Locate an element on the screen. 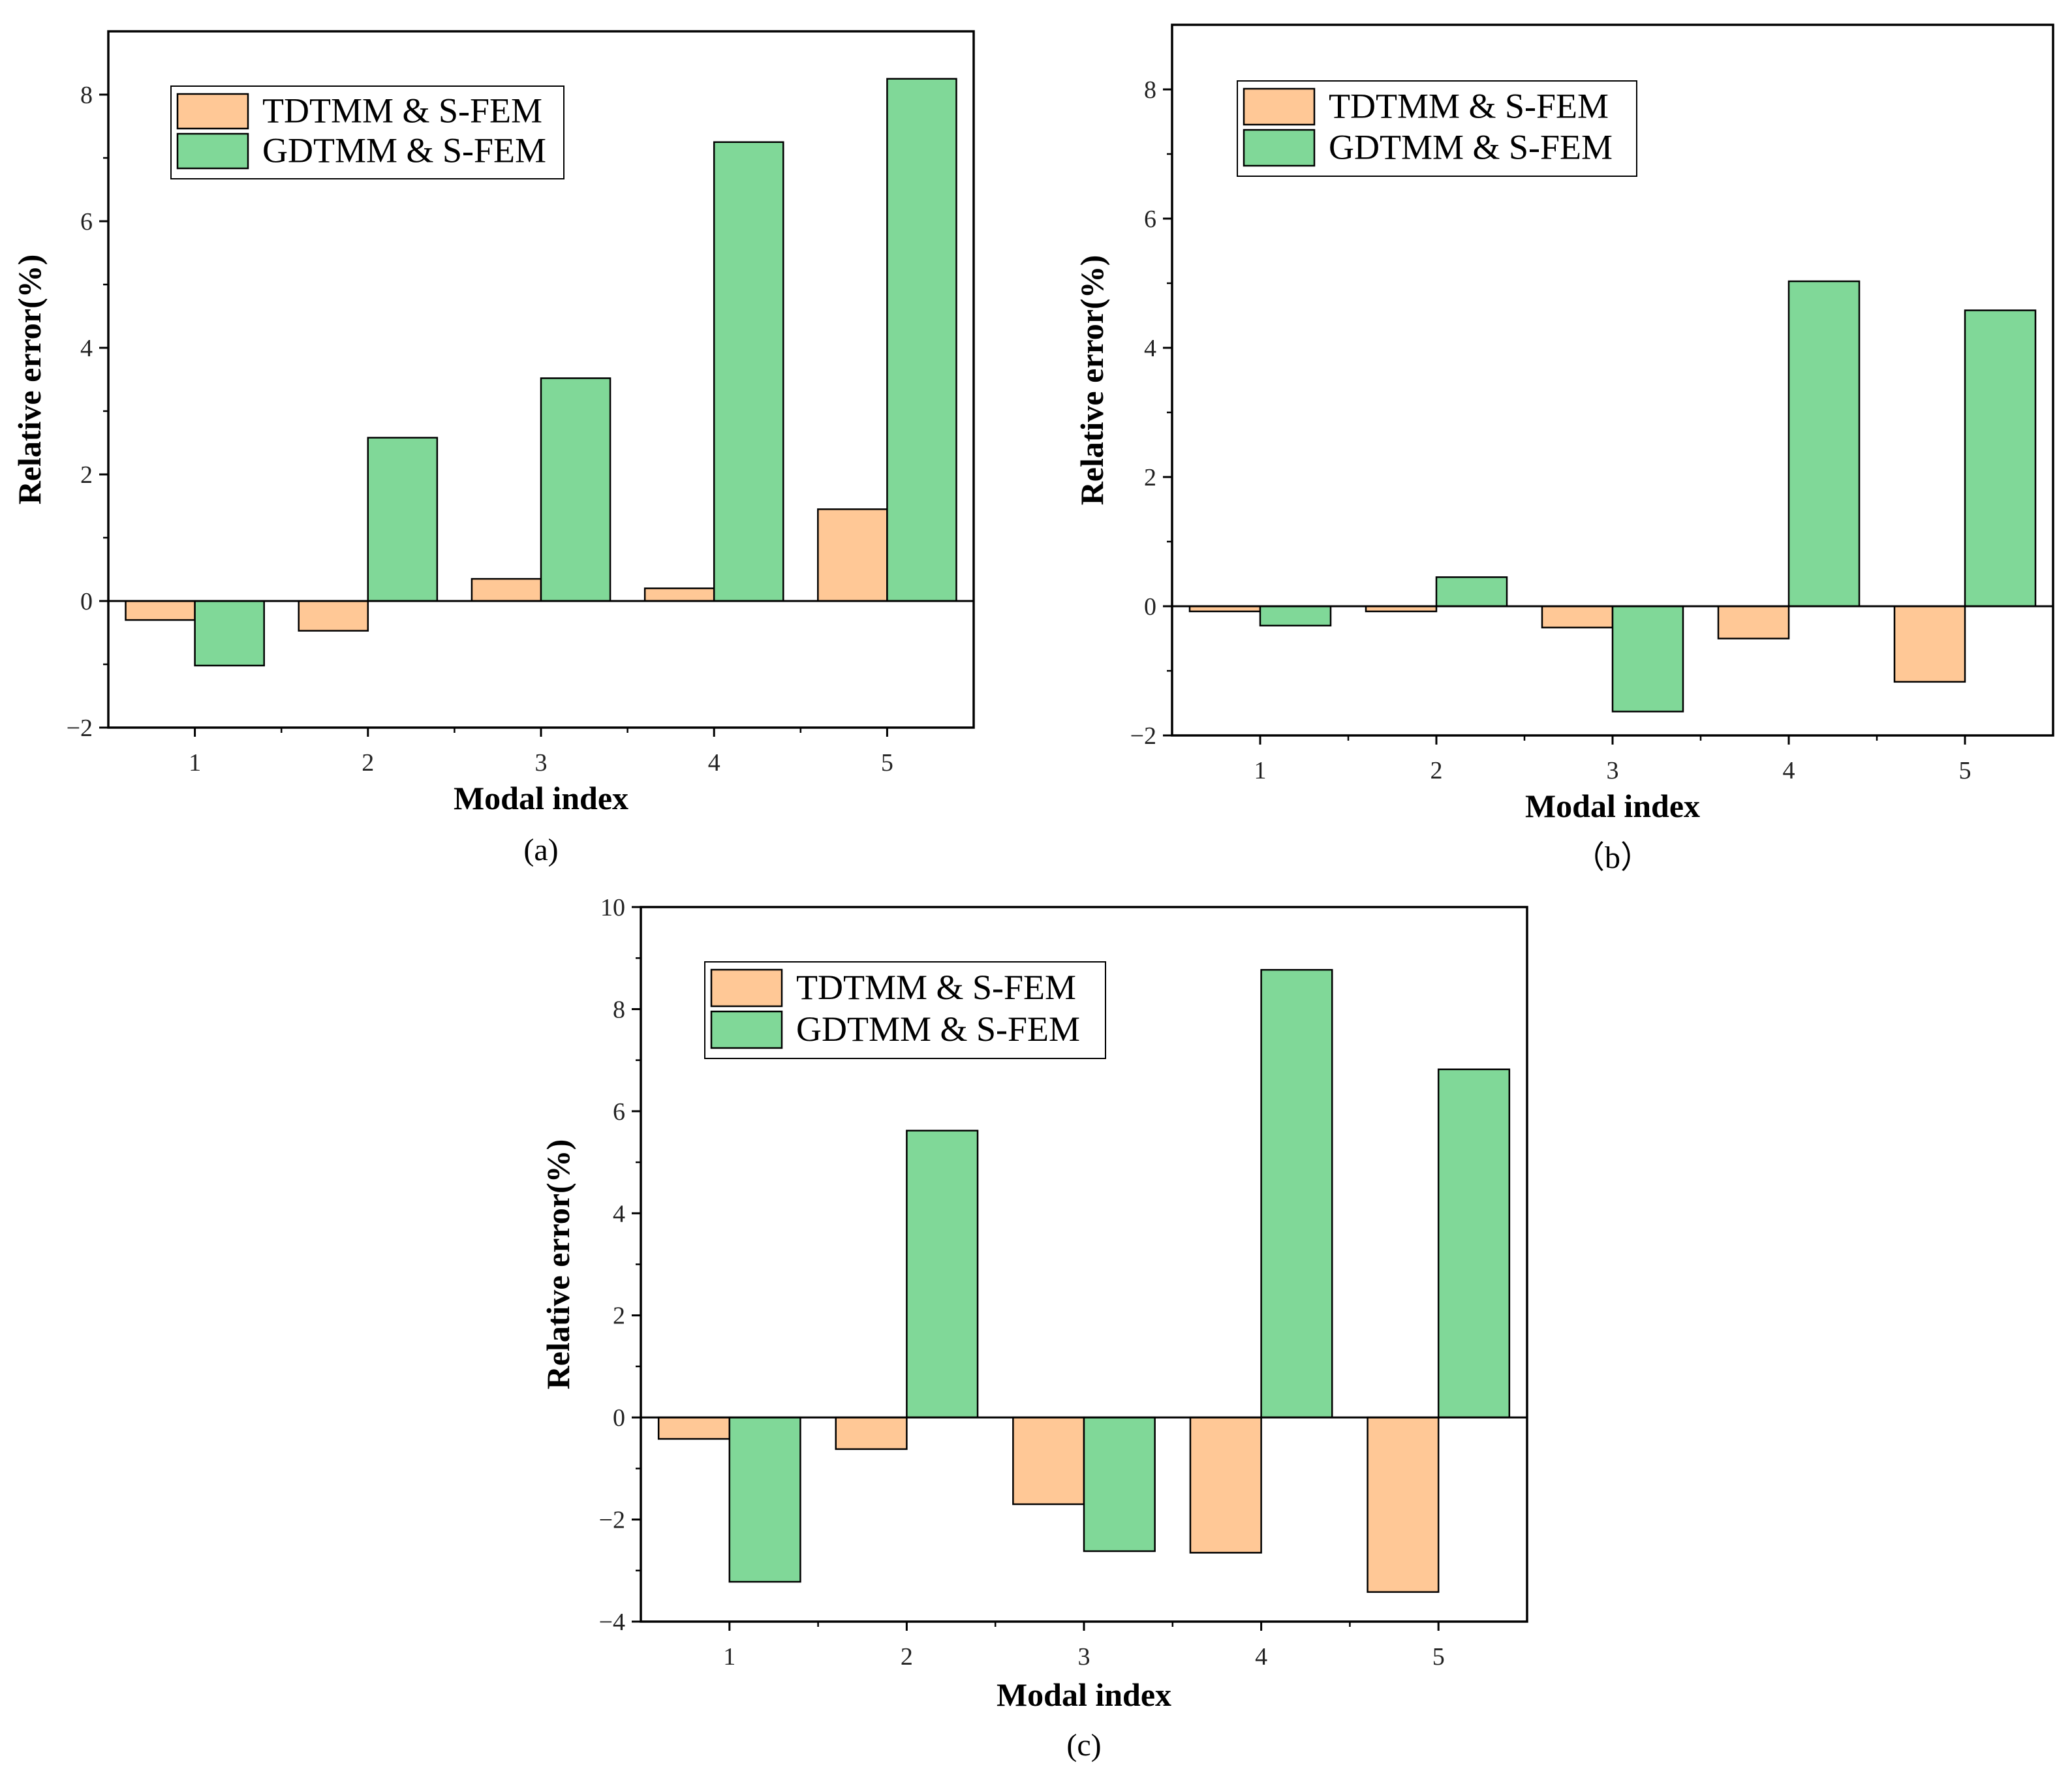 Image resolution: width=2072 pixels, height=1773 pixels. panel-caption: (a) is located at coordinates (540, 850).